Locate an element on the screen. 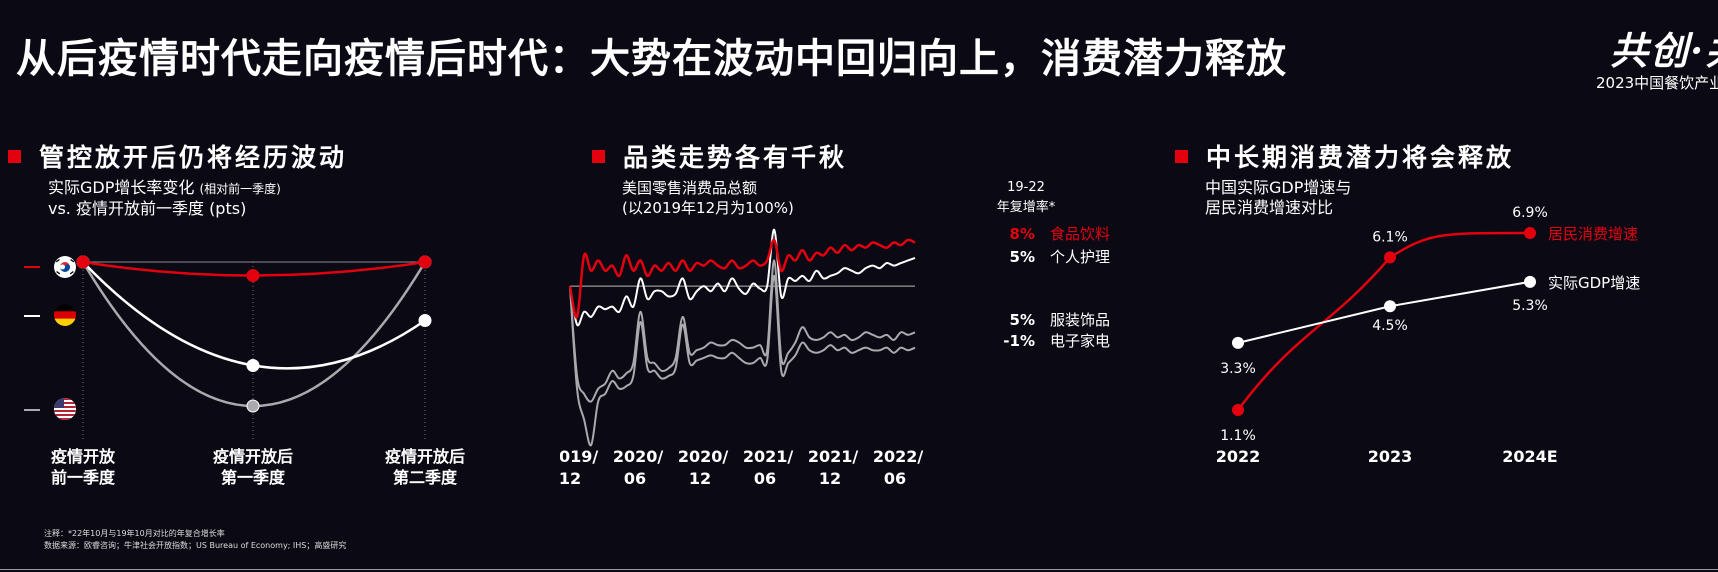  legend-label: 居民消费增速 is located at coordinates (1593, 234).